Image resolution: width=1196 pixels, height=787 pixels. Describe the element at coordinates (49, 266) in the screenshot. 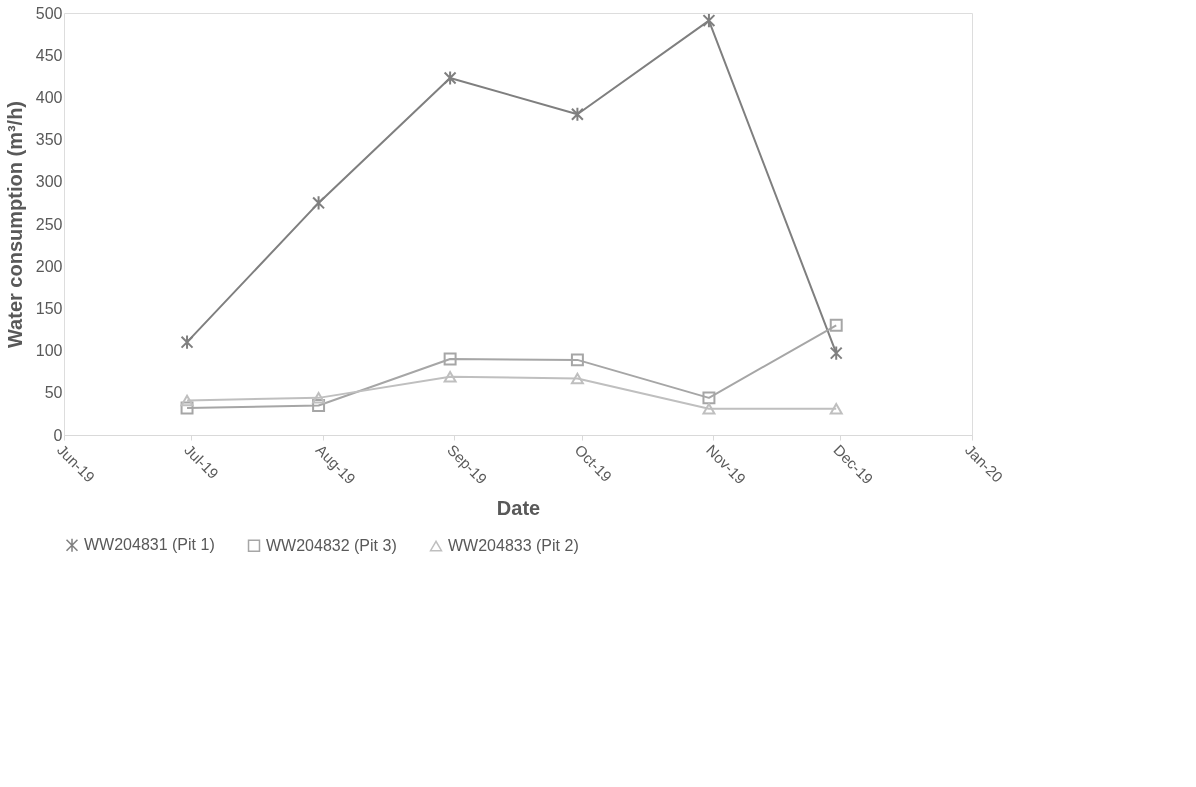

I see `y-tick-label: 200` at that location.